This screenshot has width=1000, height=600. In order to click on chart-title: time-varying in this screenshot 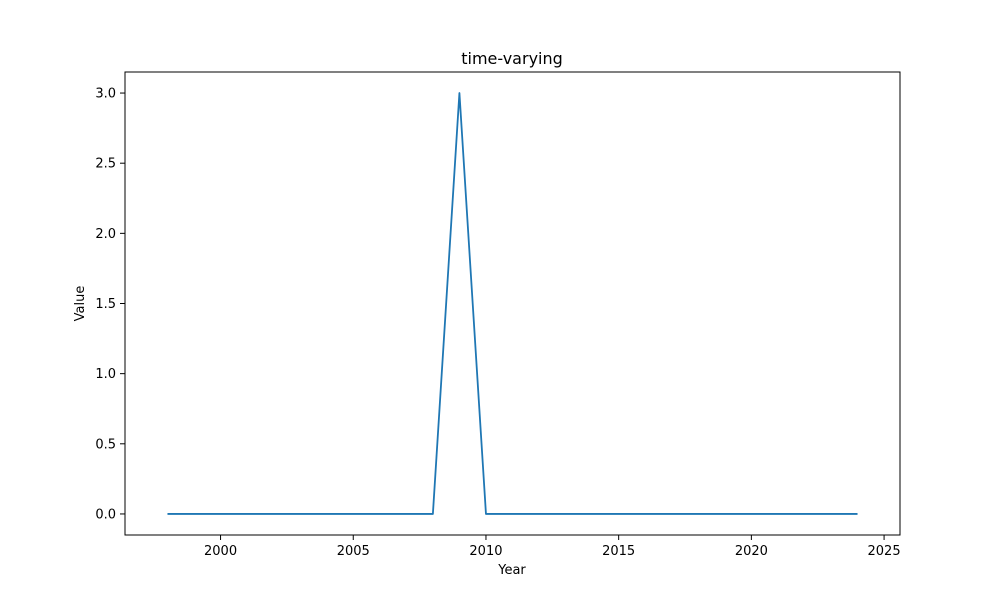, I will do `click(512, 58)`.